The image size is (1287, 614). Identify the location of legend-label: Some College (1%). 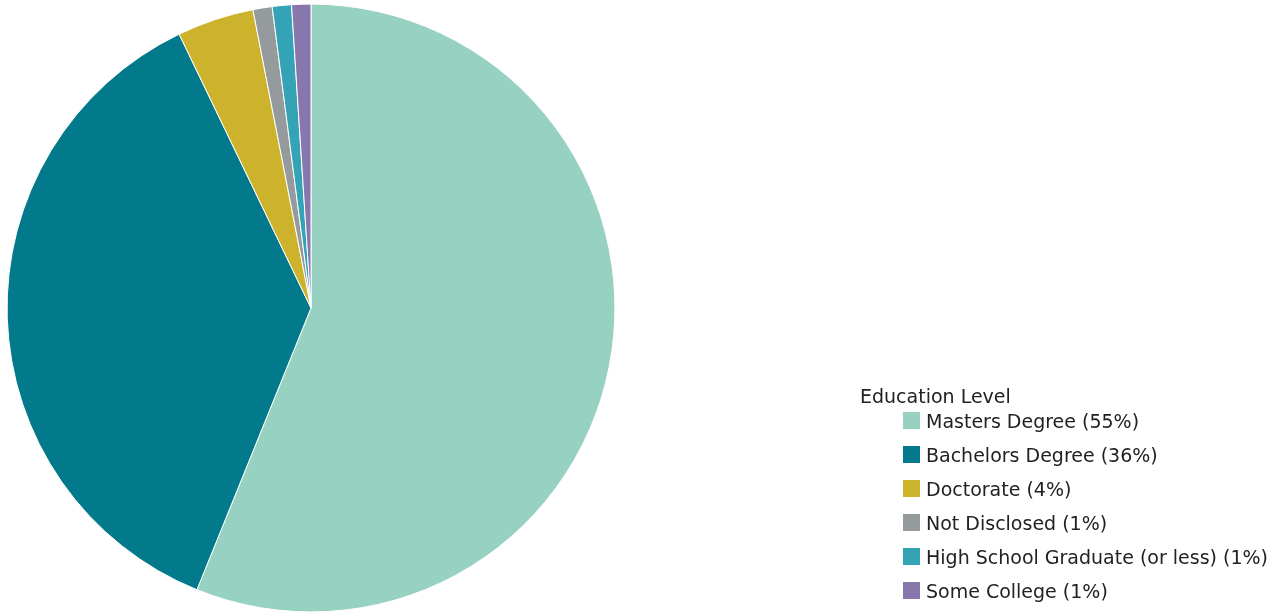
(1017, 590).